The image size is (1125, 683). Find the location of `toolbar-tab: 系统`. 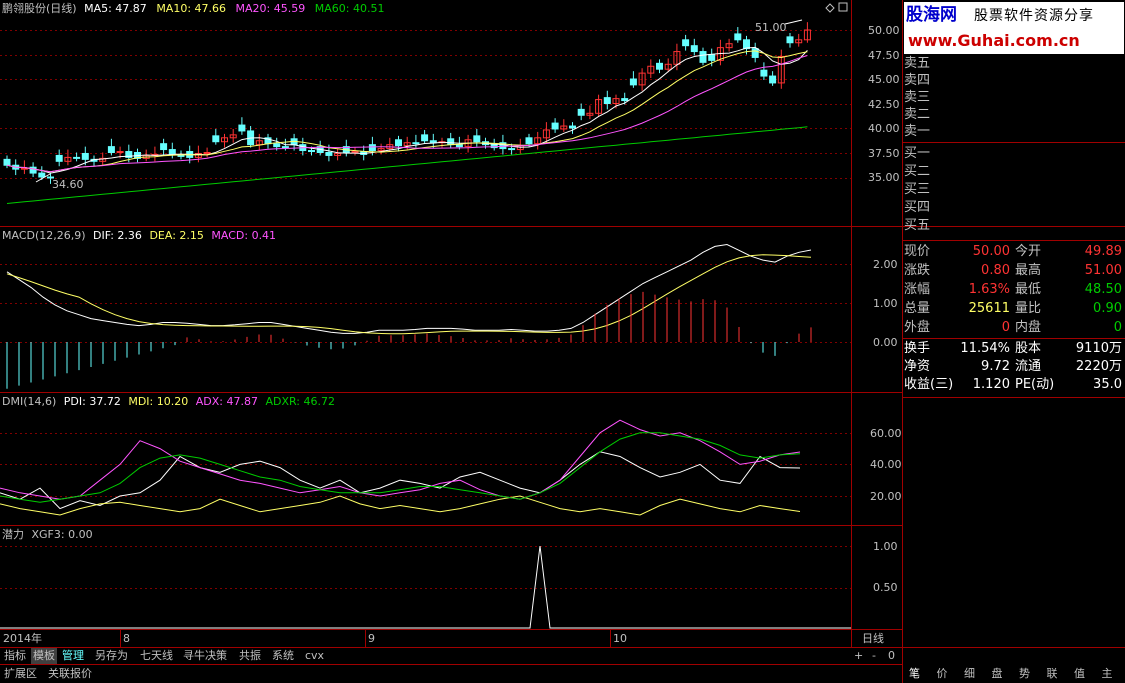

toolbar-tab: 系统 is located at coordinates (283, 655).